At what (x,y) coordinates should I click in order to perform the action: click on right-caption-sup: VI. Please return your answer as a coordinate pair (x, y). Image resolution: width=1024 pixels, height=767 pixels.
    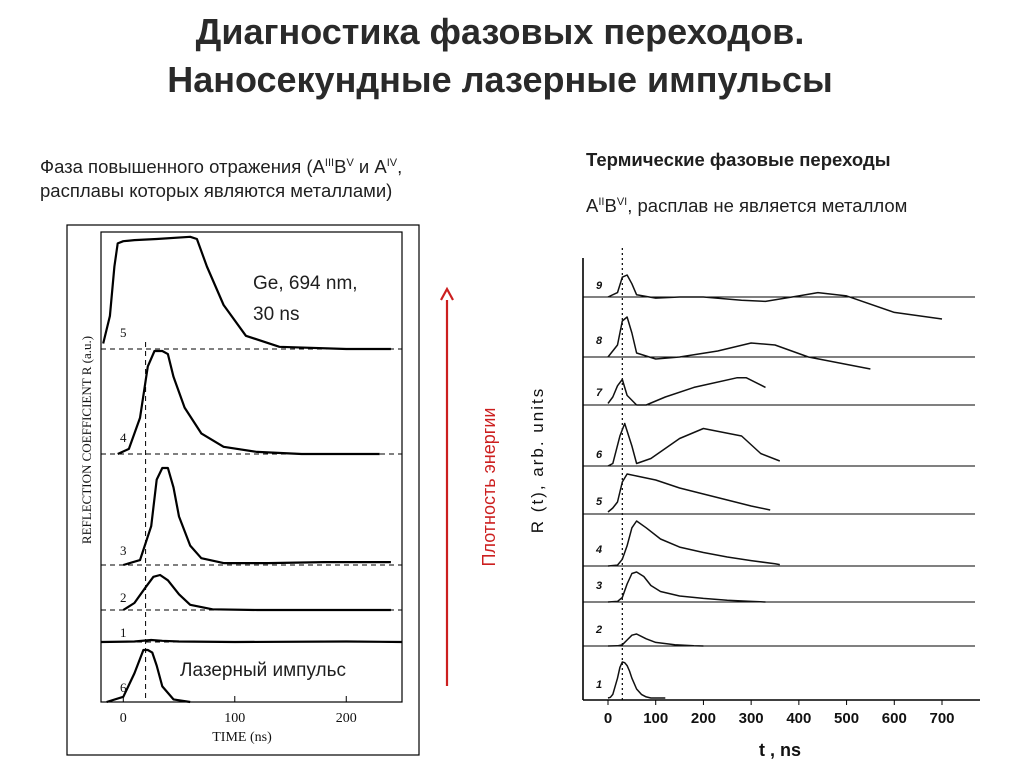
    Looking at the image, I should click on (622, 202).